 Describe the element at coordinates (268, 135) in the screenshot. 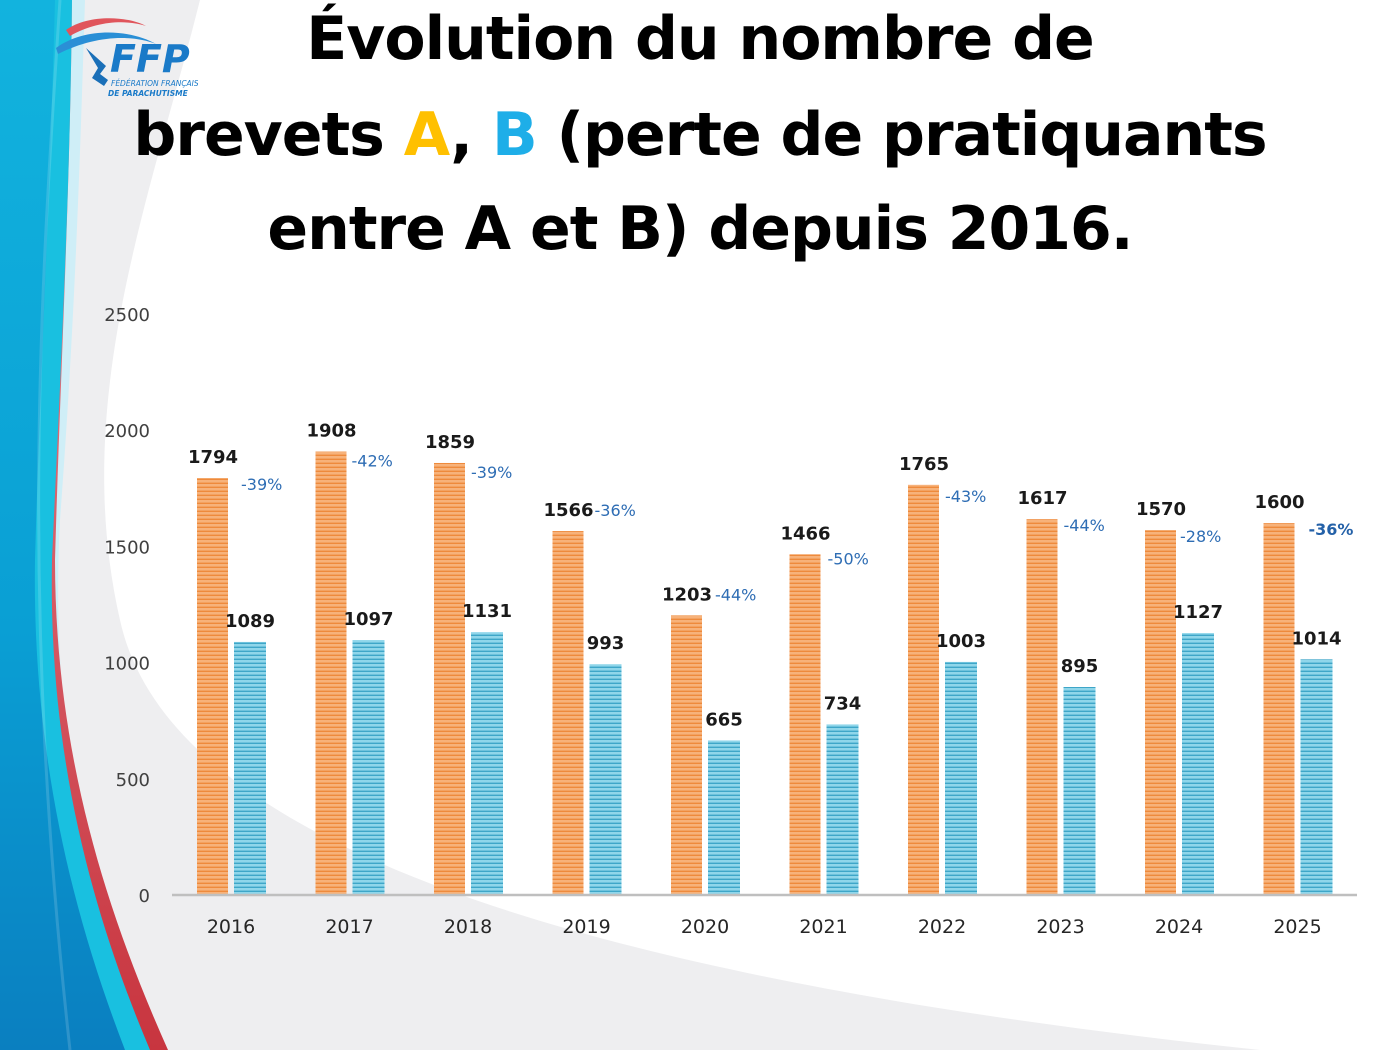

I see `title-line-2-prefix: brevets` at that location.